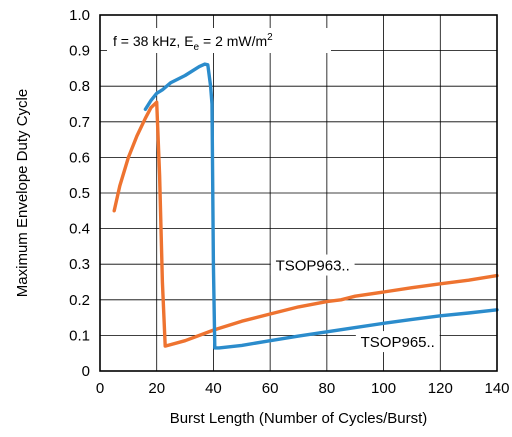 Image resolution: width=512 pixels, height=437 pixels. Describe the element at coordinates (270, 388) in the screenshot. I see `x-tick-label: 60` at that location.